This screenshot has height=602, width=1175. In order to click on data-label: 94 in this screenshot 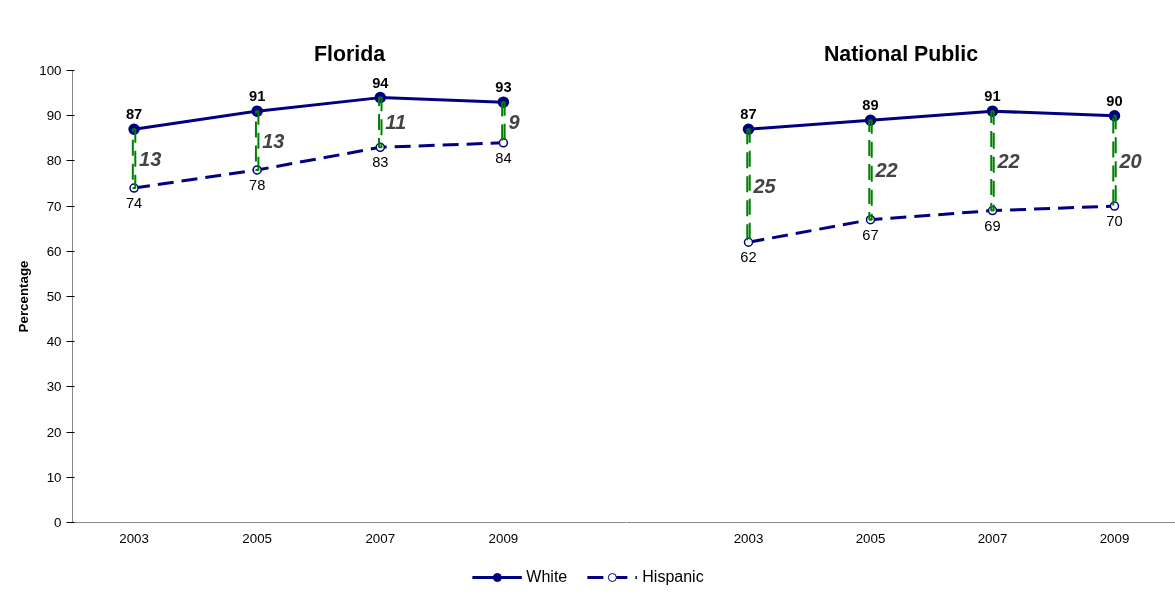, I will do `click(381, 82)`.